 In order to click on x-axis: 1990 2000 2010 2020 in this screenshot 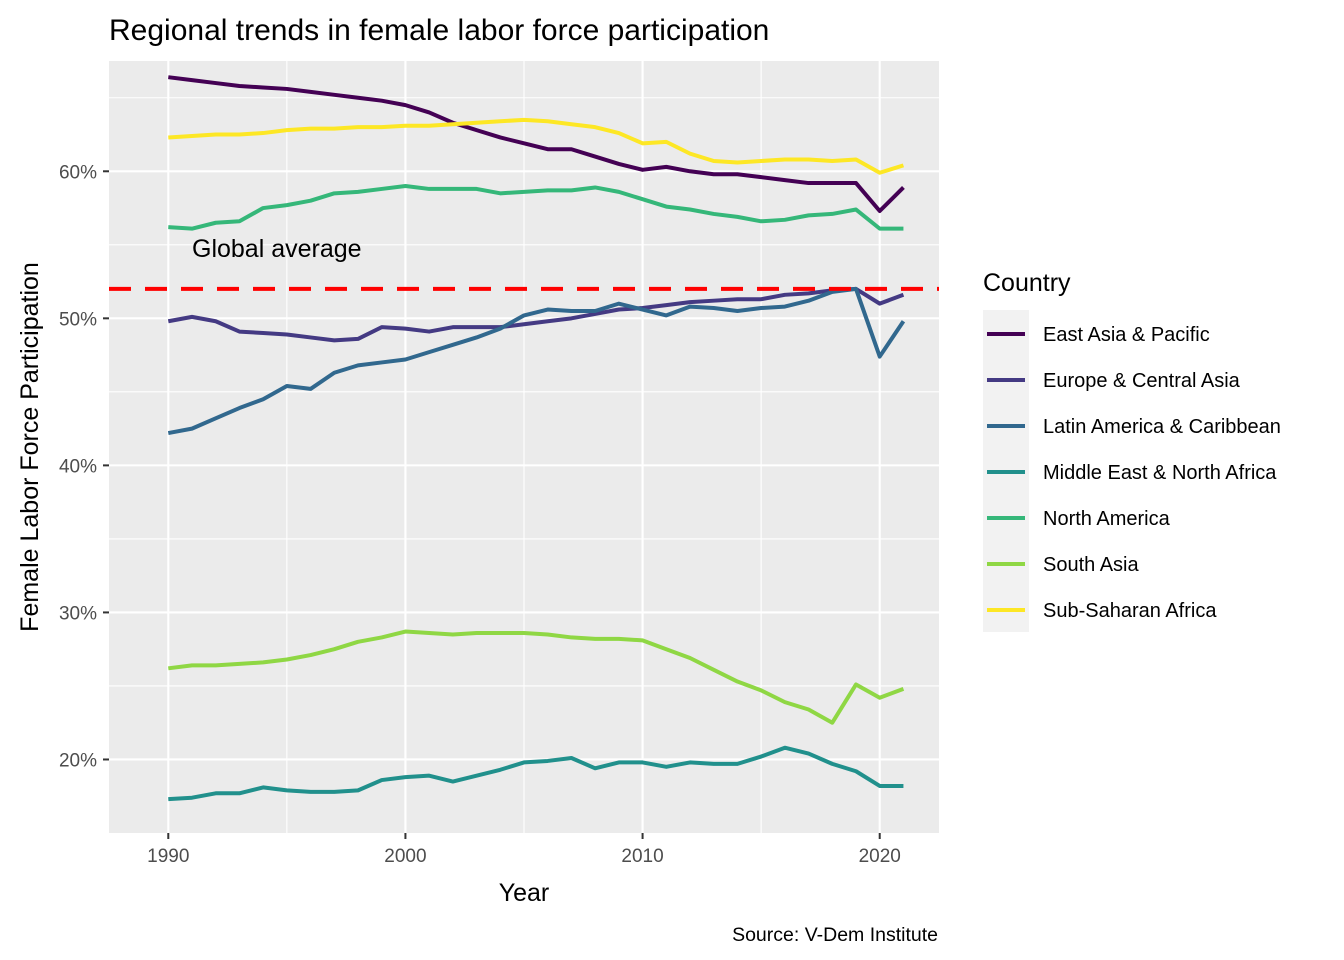, I will do `click(524, 850)`.